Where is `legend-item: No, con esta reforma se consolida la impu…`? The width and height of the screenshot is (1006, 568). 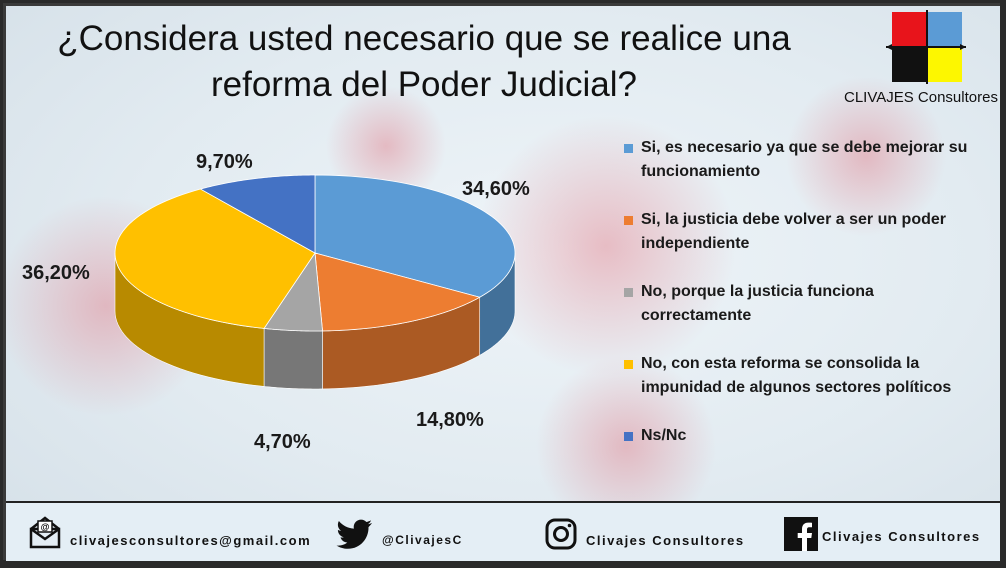 legend-item: No, con esta reforma se consolida la impu… is located at coordinates (787, 376).